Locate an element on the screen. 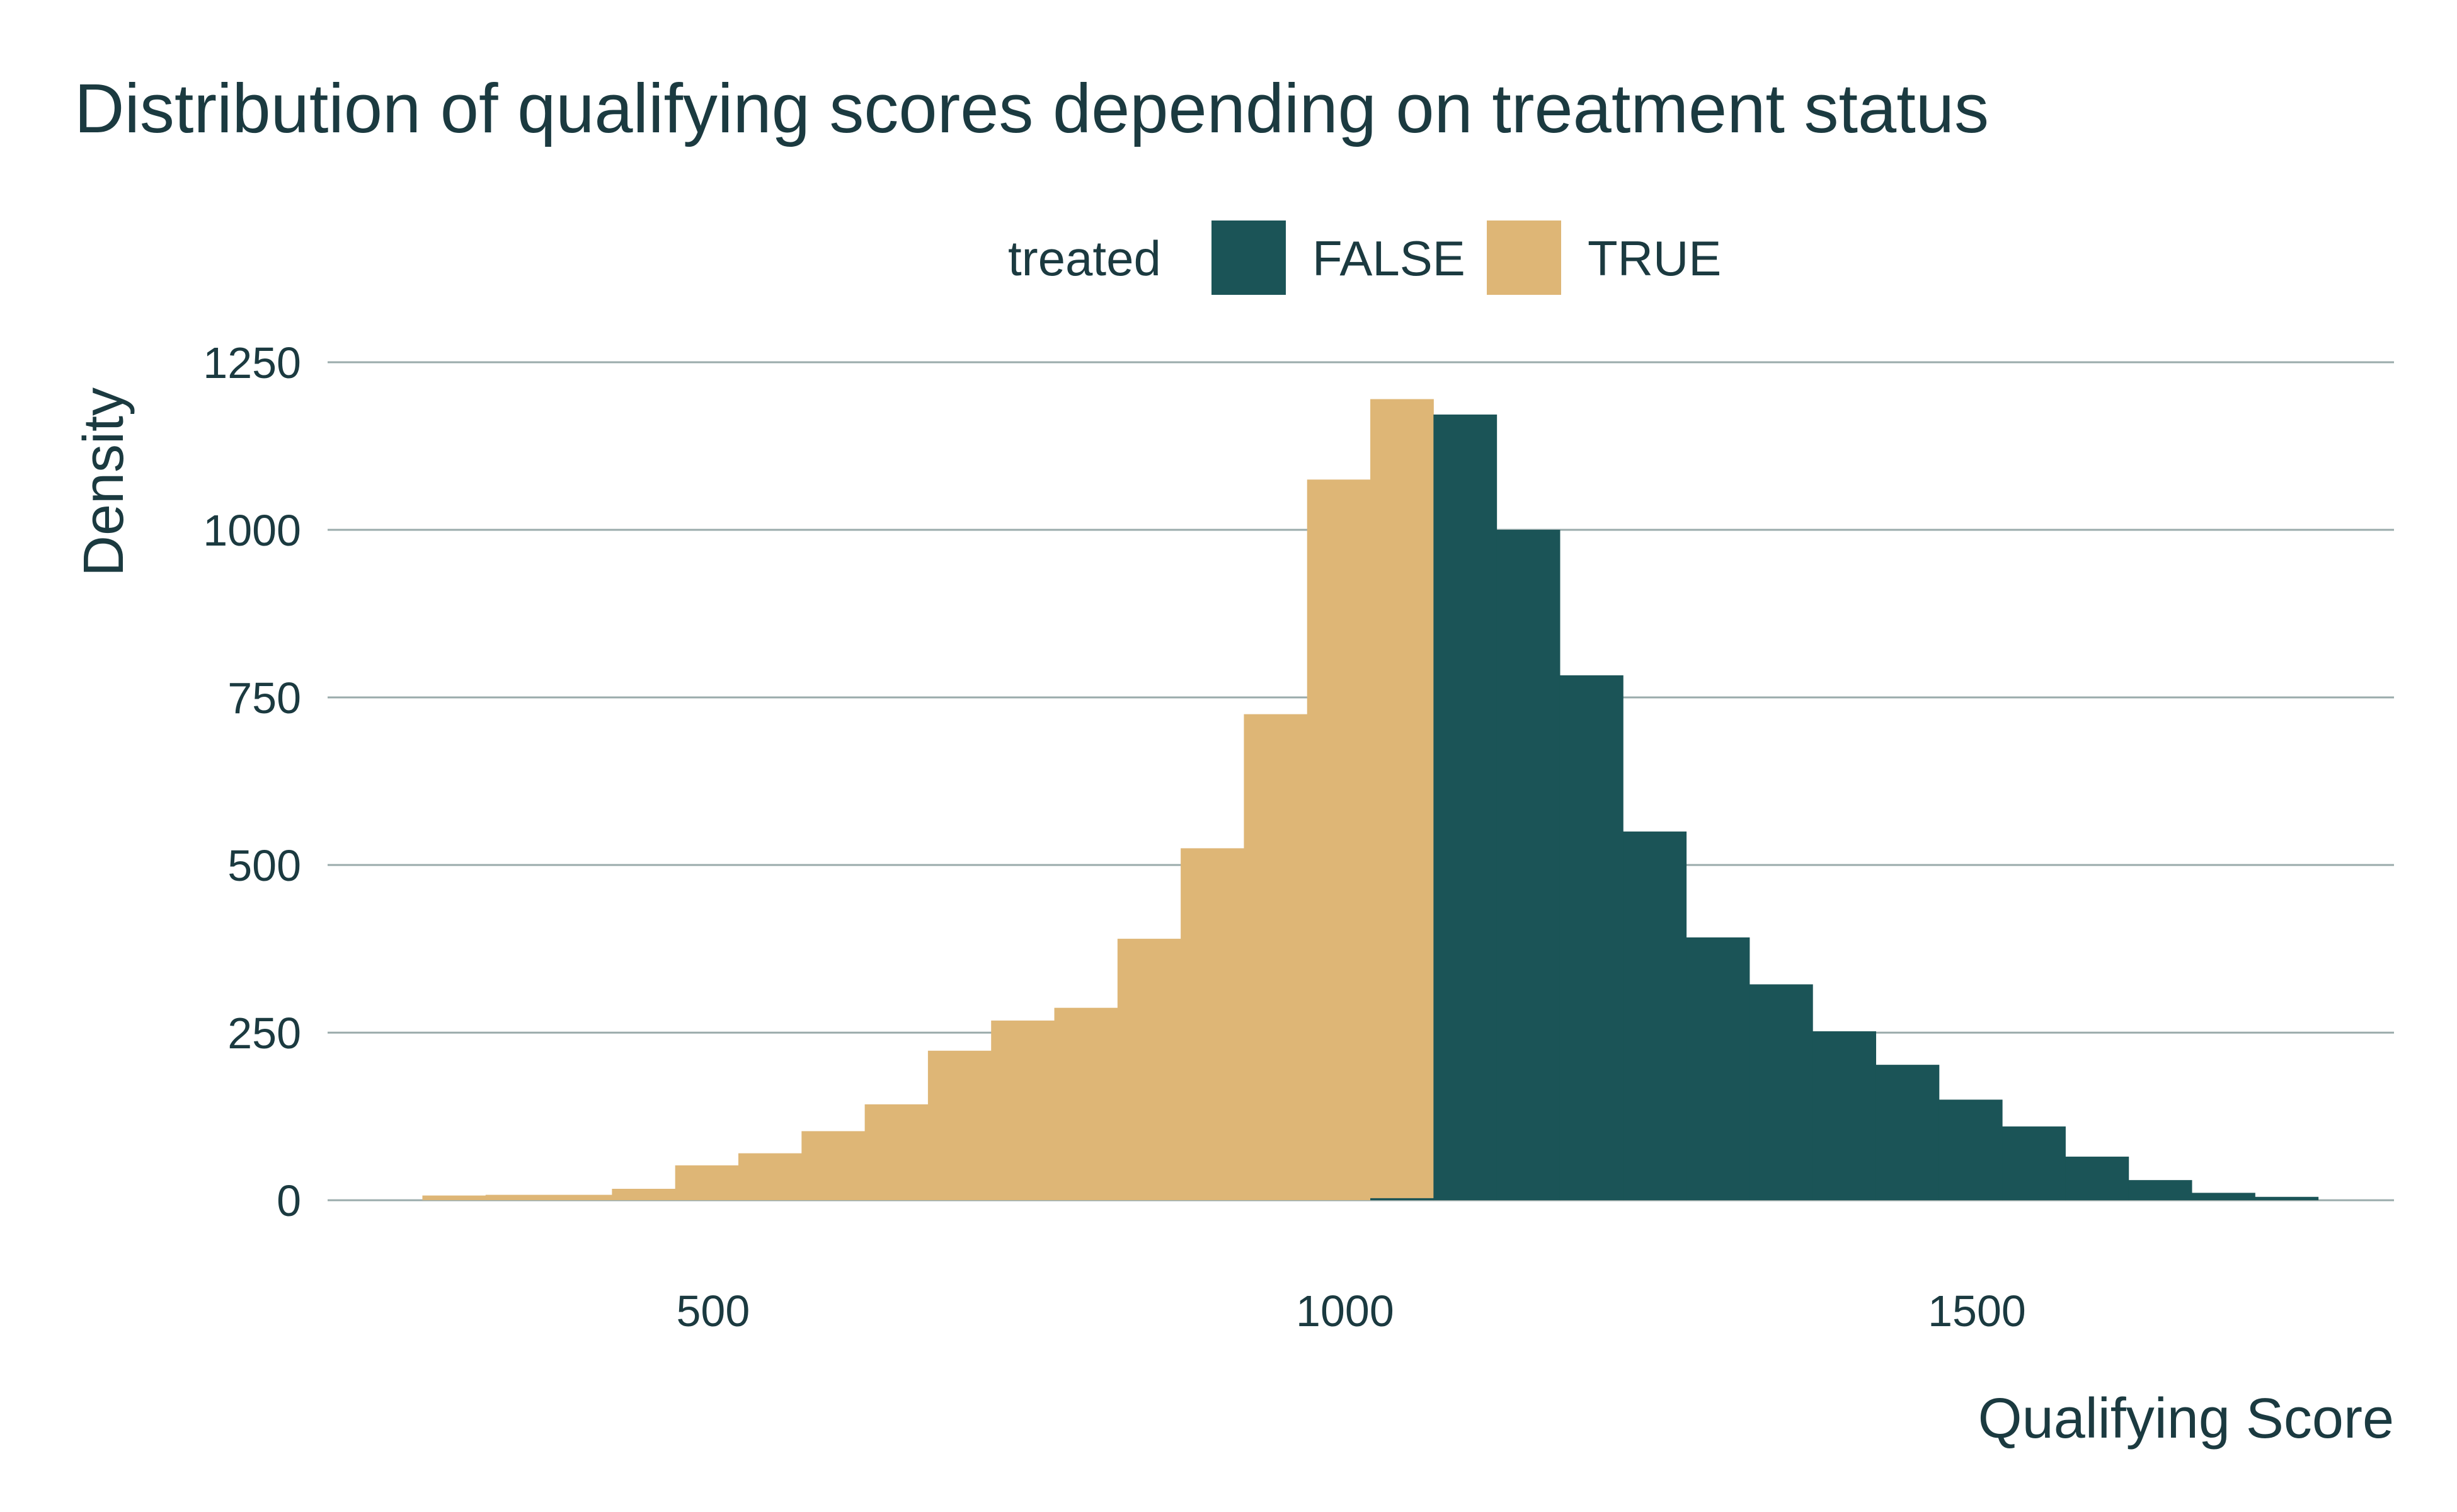 The width and height of the screenshot is (2457, 1512). legend: treated FALSE TRUE is located at coordinates (1364, 257).